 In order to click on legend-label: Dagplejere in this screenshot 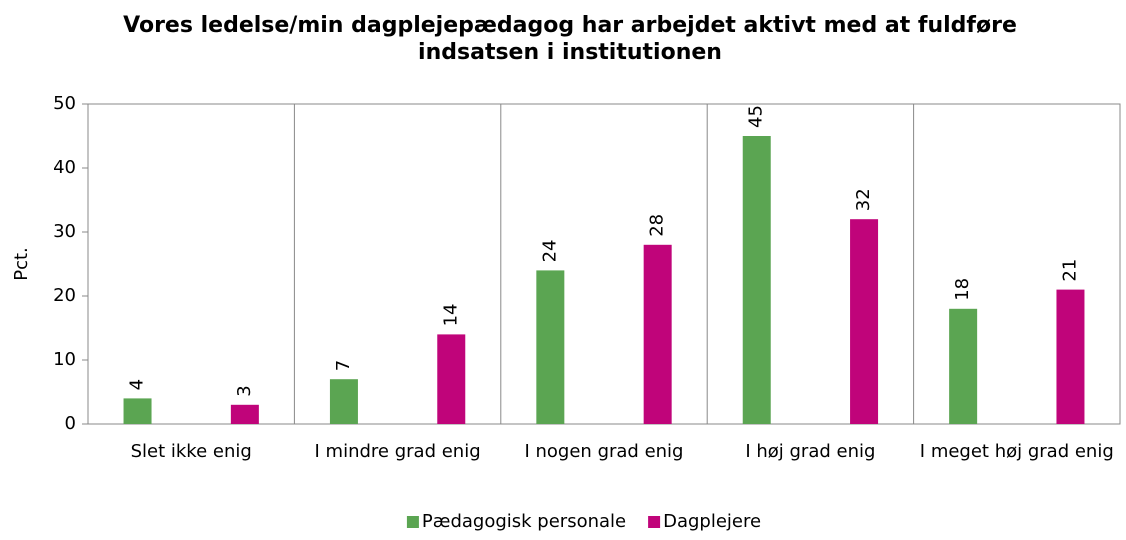, I will do `click(712, 521)`.